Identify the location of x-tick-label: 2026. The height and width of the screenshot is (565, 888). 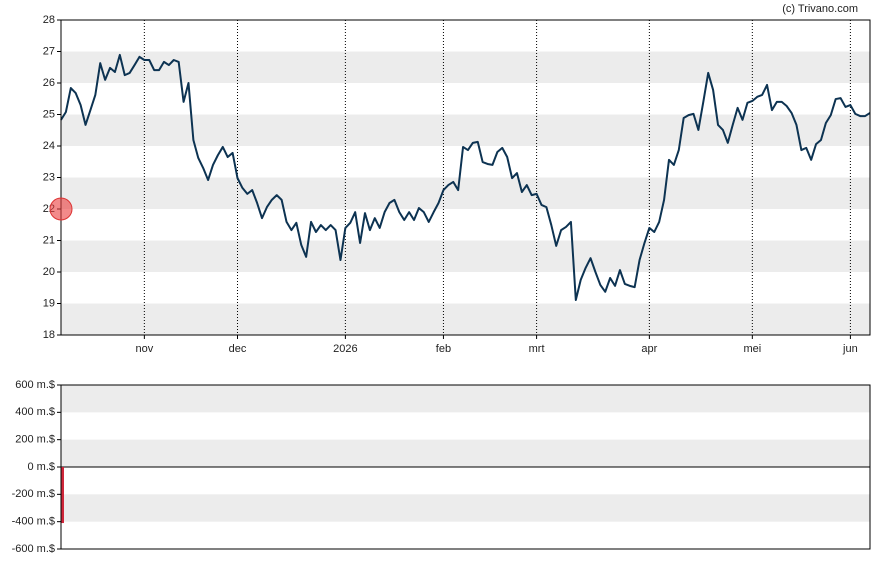
(345, 349).